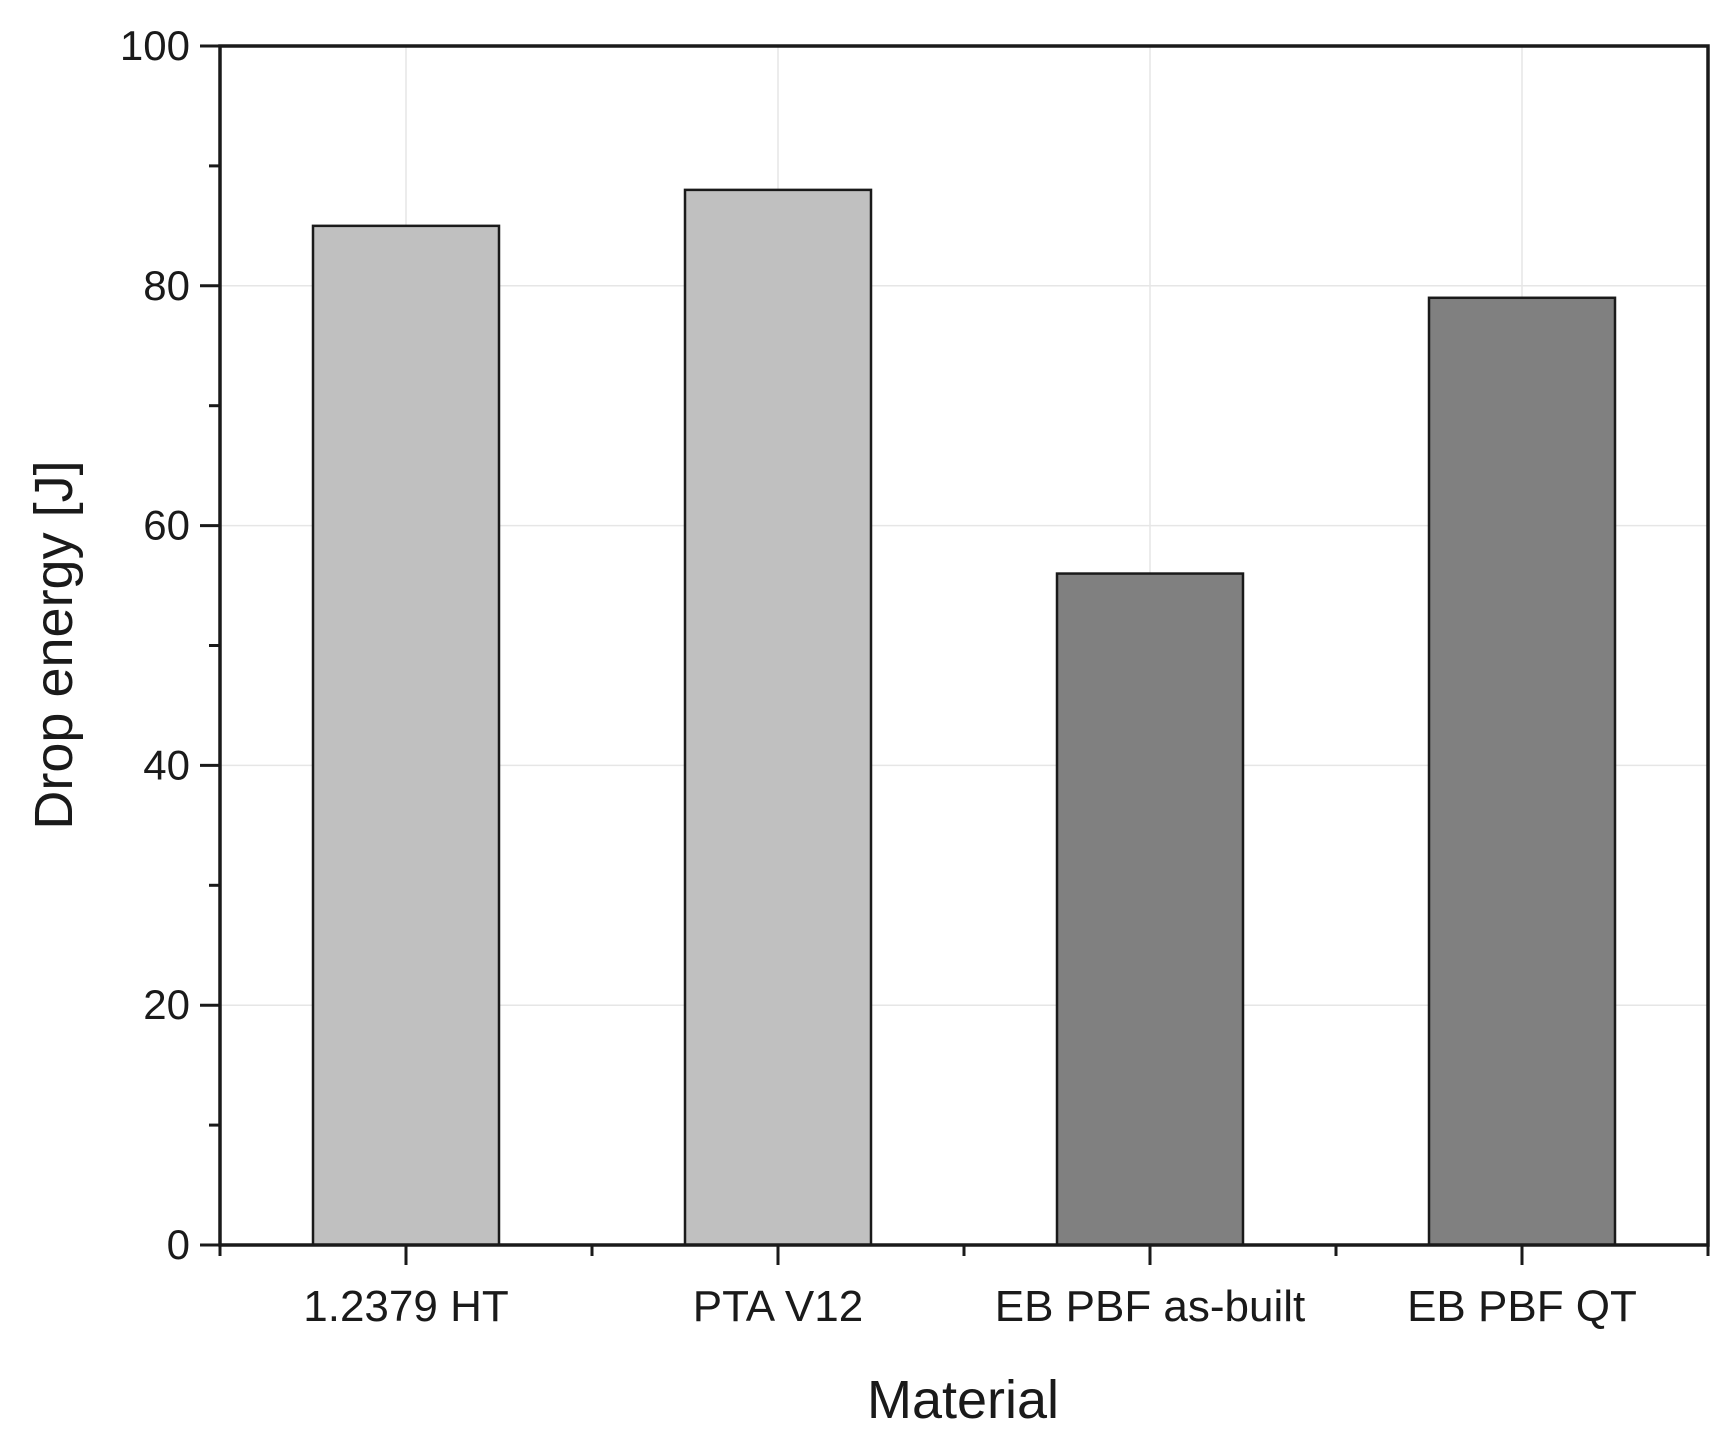  Describe the element at coordinates (1522, 1306) in the screenshot. I see `x-tick-label: EB PBF QT` at that location.